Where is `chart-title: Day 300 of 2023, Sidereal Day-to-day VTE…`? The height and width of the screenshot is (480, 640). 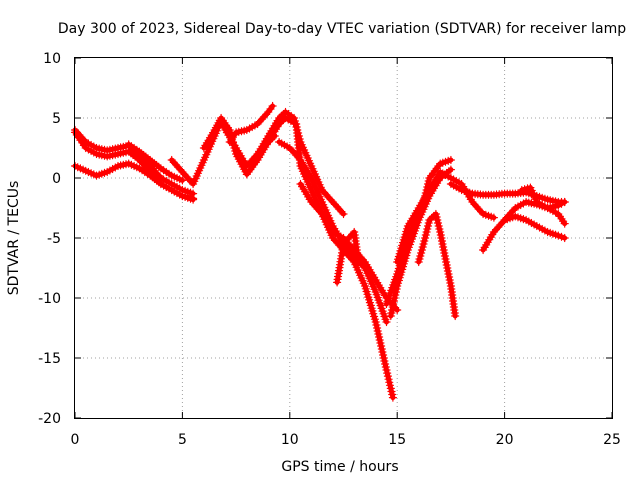
chart-title: Day 300 of 2023, Sidereal Day-to-day VTE… is located at coordinates (342, 29).